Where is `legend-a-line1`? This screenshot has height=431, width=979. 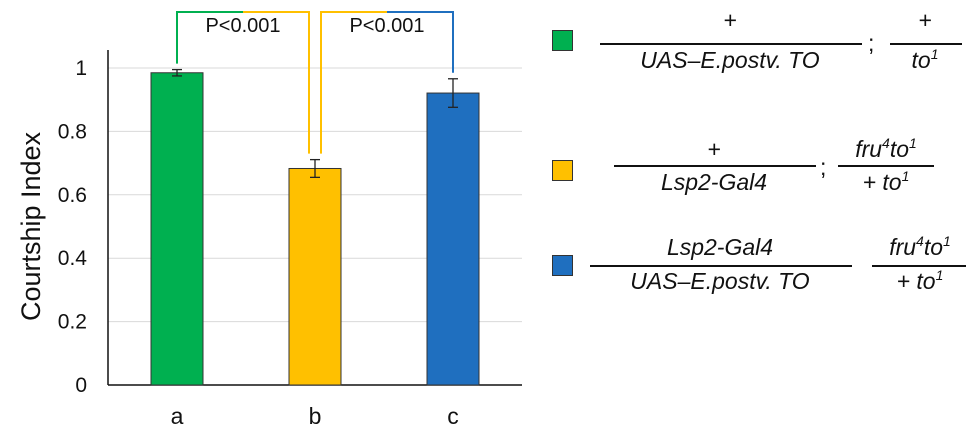 legend-a-line1 is located at coordinates (731, 44).